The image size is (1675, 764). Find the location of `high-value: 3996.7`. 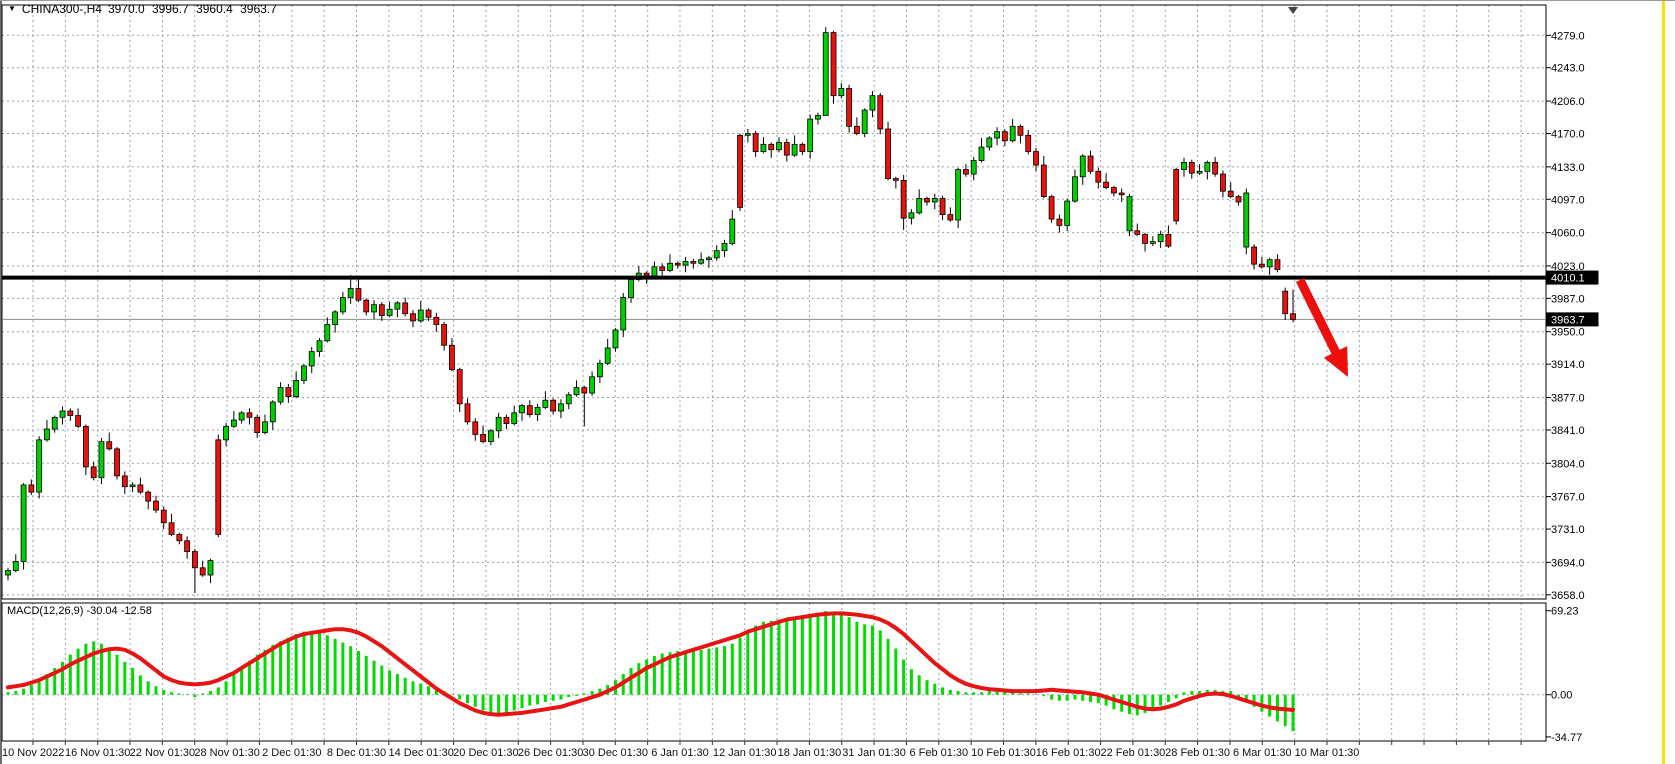

high-value: 3996.7 is located at coordinates (170, 9).